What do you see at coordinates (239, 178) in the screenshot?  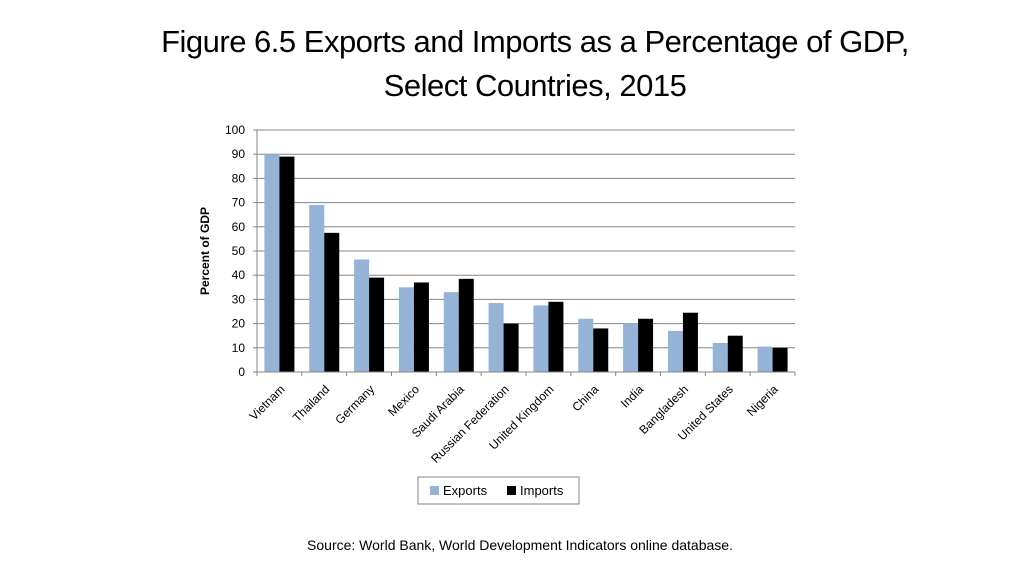 I see `y-tick-label: 80` at bounding box center [239, 178].